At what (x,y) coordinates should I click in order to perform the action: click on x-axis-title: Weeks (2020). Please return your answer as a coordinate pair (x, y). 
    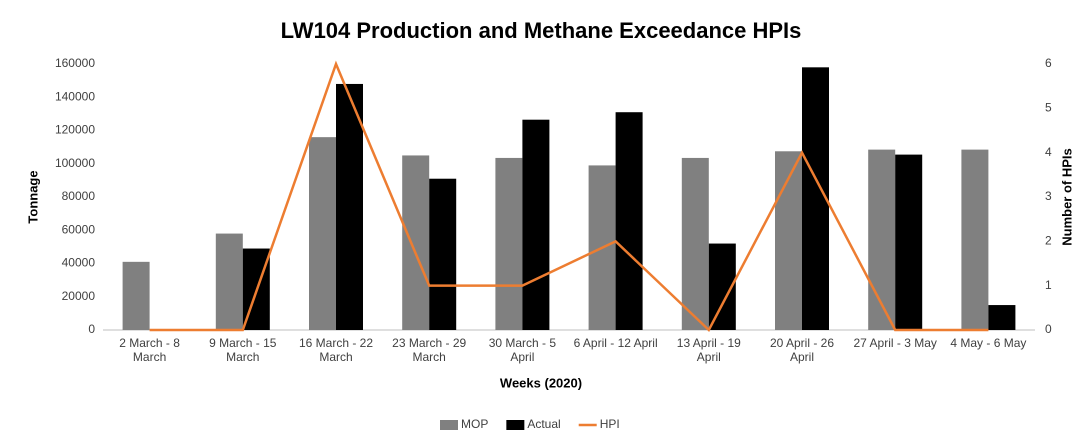
    Looking at the image, I should click on (541, 382).